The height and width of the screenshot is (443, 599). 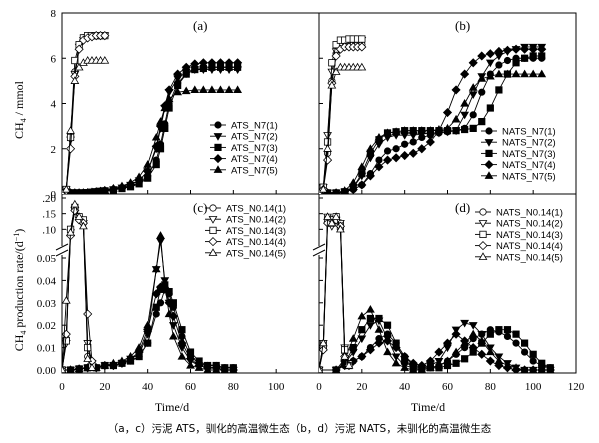 I want to click on legend-label: NATS_N0.14(4), so click(x=529, y=246).